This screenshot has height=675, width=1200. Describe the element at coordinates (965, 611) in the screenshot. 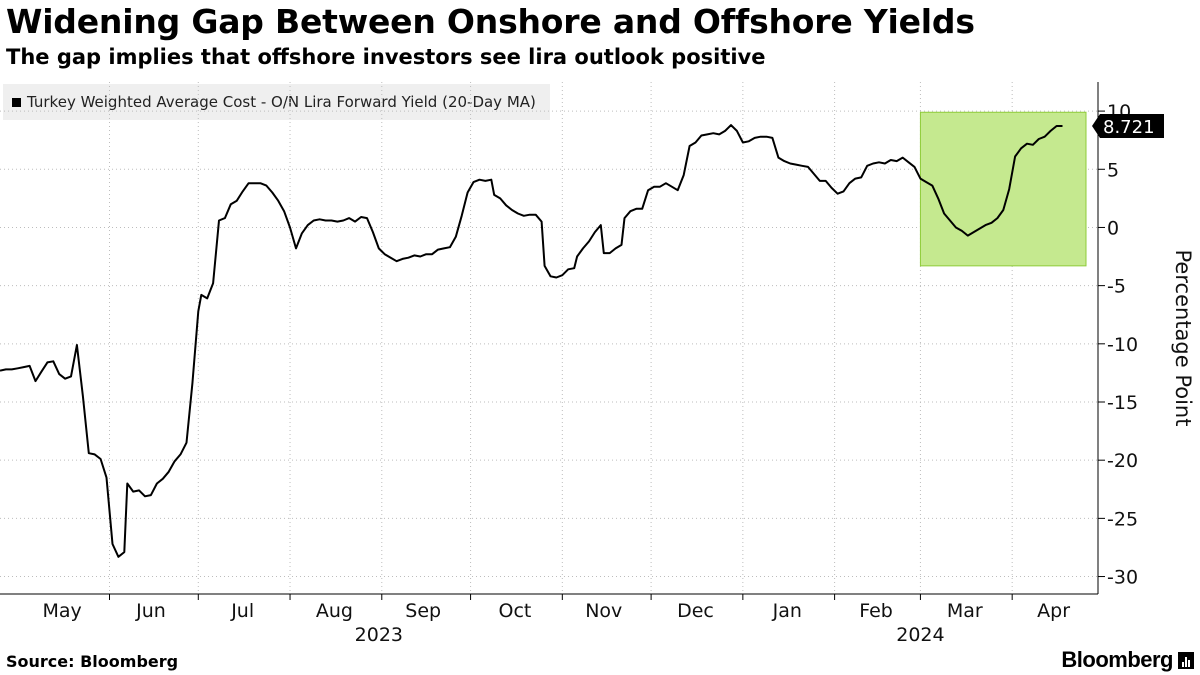

I see `x-tick-label: Mar` at that location.